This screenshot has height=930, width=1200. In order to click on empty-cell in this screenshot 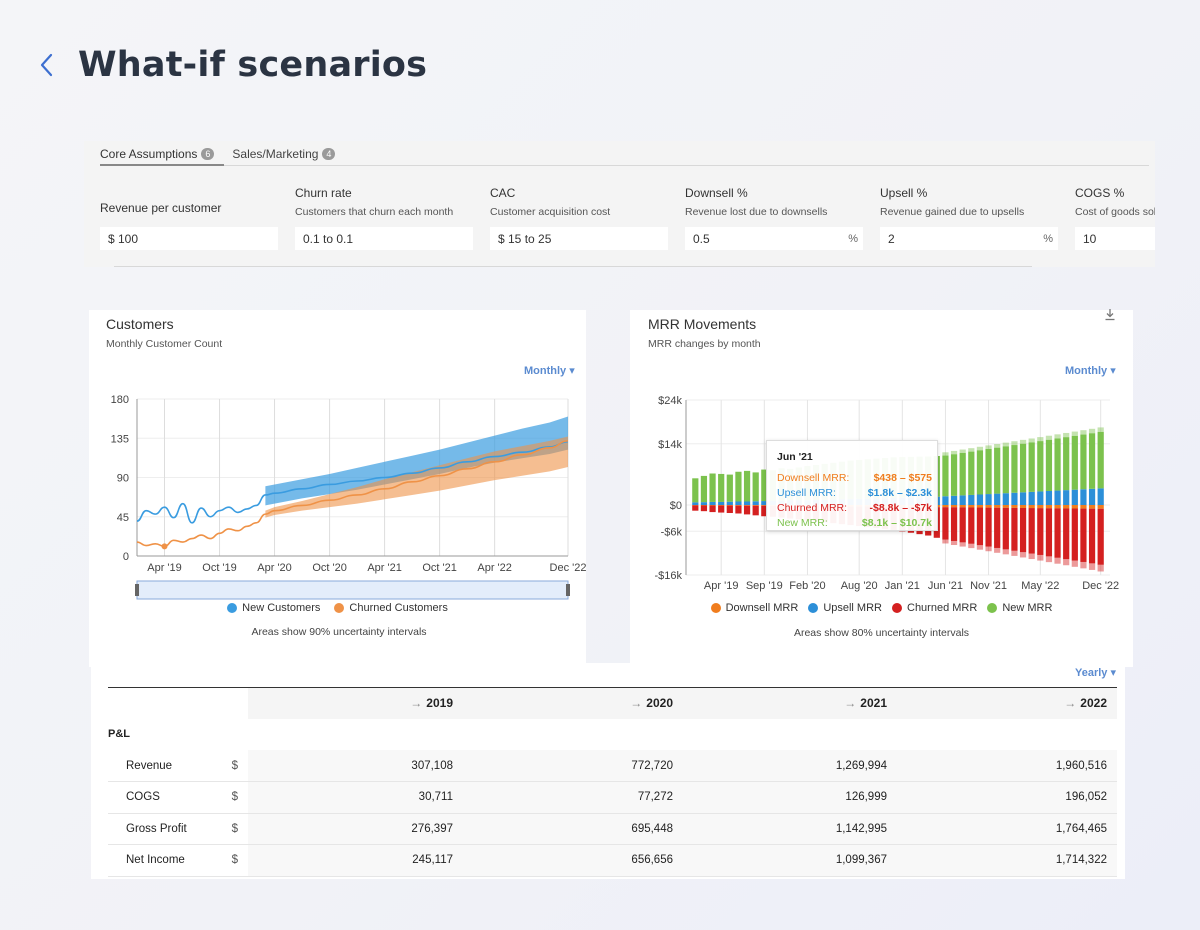, I will do `click(573, 735)`.